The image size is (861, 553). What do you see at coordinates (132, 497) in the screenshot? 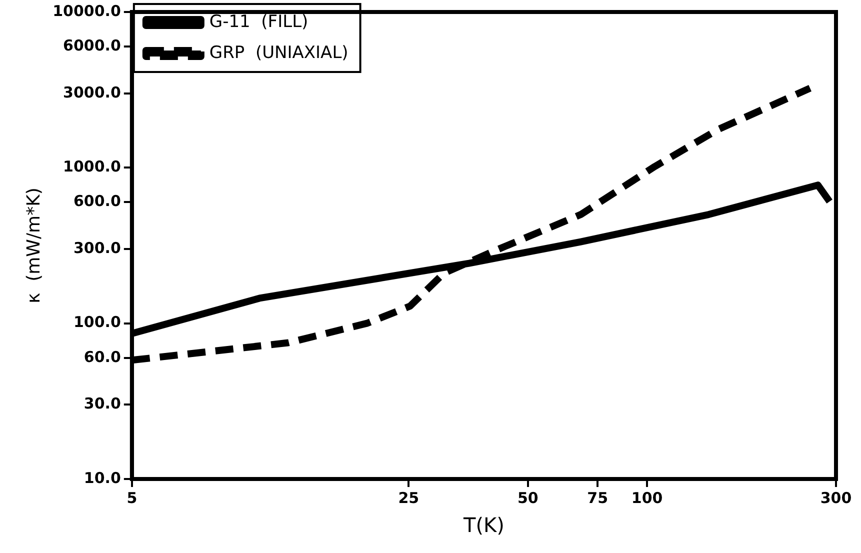
I see `x-tick-label: 5` at bounding box center [132, 497].